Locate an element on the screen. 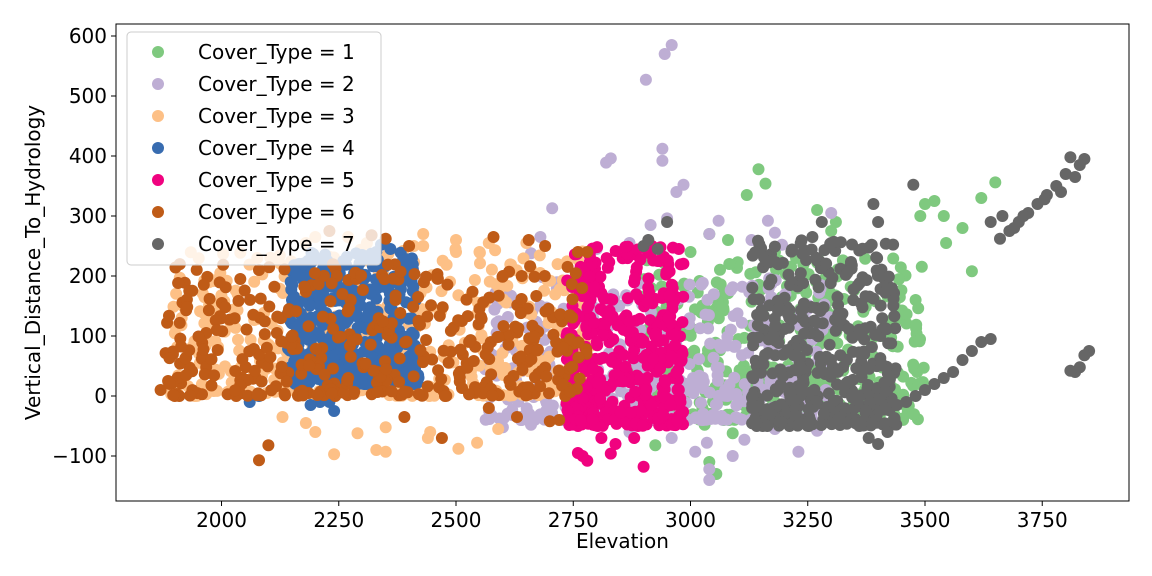  x-axis-ticks: 2000 2250 2500 2750 3000 3250 3500 3750 is located at coordinates (632, 516).